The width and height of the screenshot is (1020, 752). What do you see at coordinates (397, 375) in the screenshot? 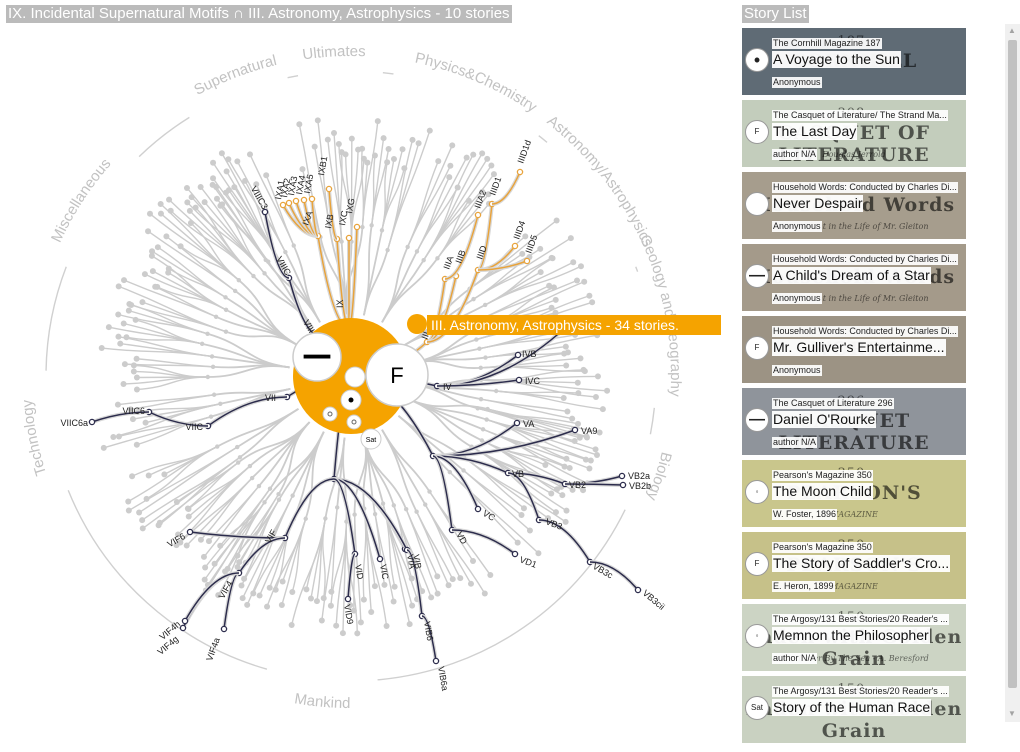
I see `center-bubble-big-right` at bounding box center [397, 375].